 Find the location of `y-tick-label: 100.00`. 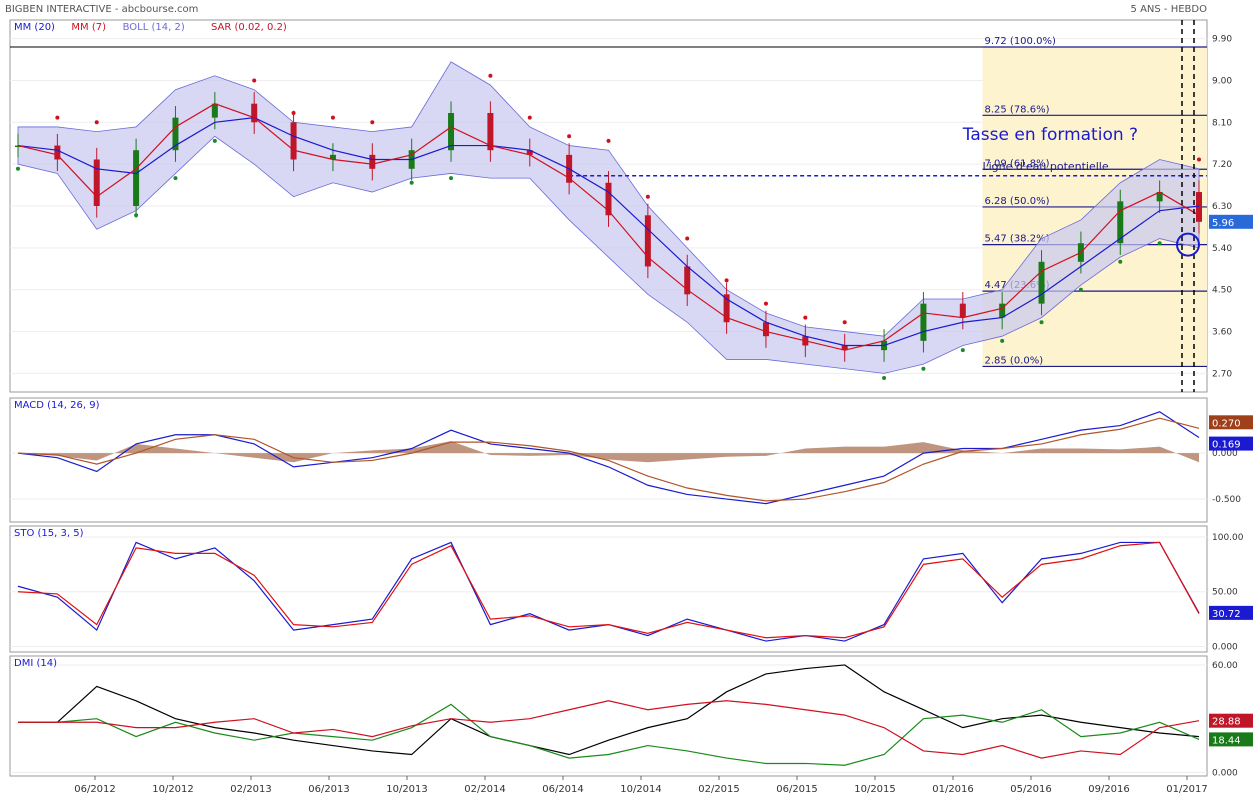

y-tick-label: 100.00 is located at coordinates (1228, 538).